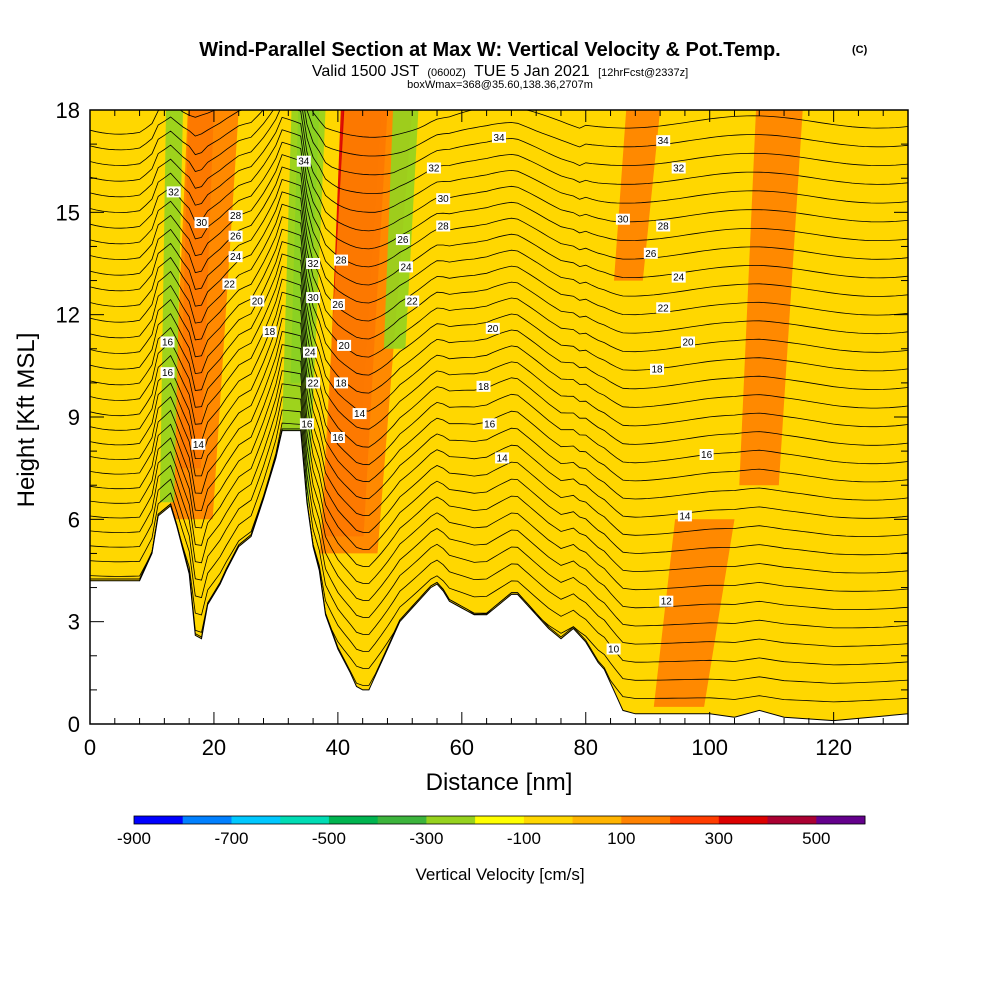  Describe the element at coordinates (621, 838) in the screenshot. I see `colorbar-tick-label: 100` at that location.